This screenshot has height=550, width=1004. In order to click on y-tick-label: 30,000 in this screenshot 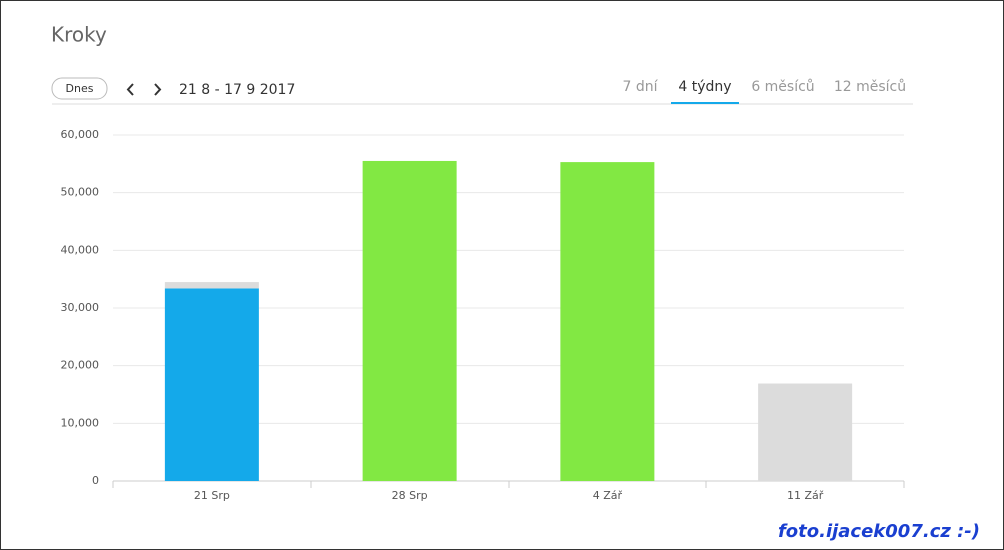, I will do `click(80, 307)`.